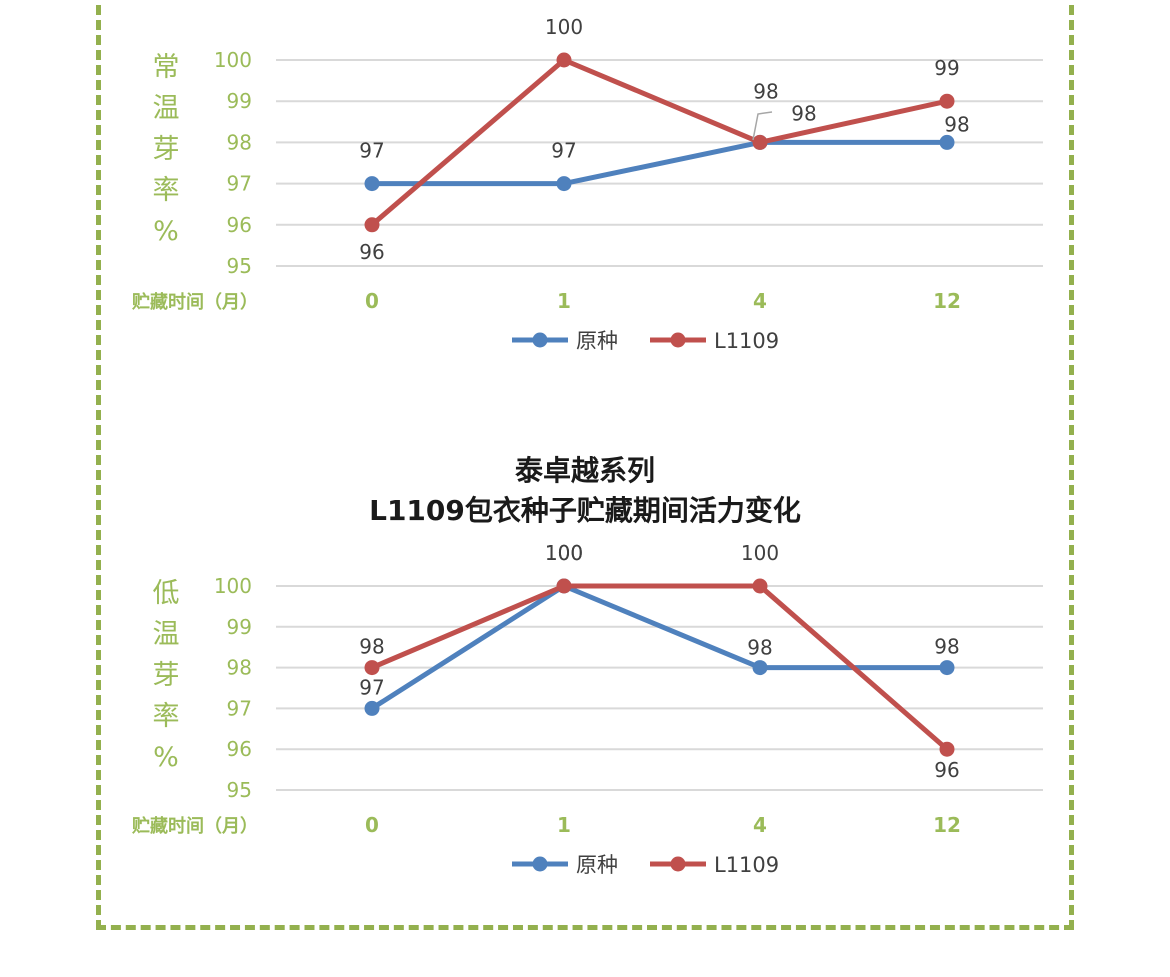  I want to click on chart2-xtick-label: 1, so click(564, 825).